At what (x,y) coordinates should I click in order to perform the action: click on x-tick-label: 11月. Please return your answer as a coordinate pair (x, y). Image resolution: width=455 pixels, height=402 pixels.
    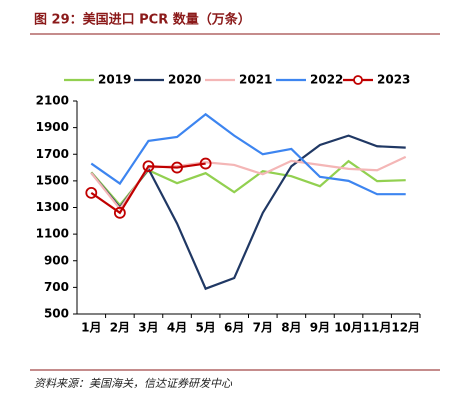
    Looking at the image, I should click on (377, 328).